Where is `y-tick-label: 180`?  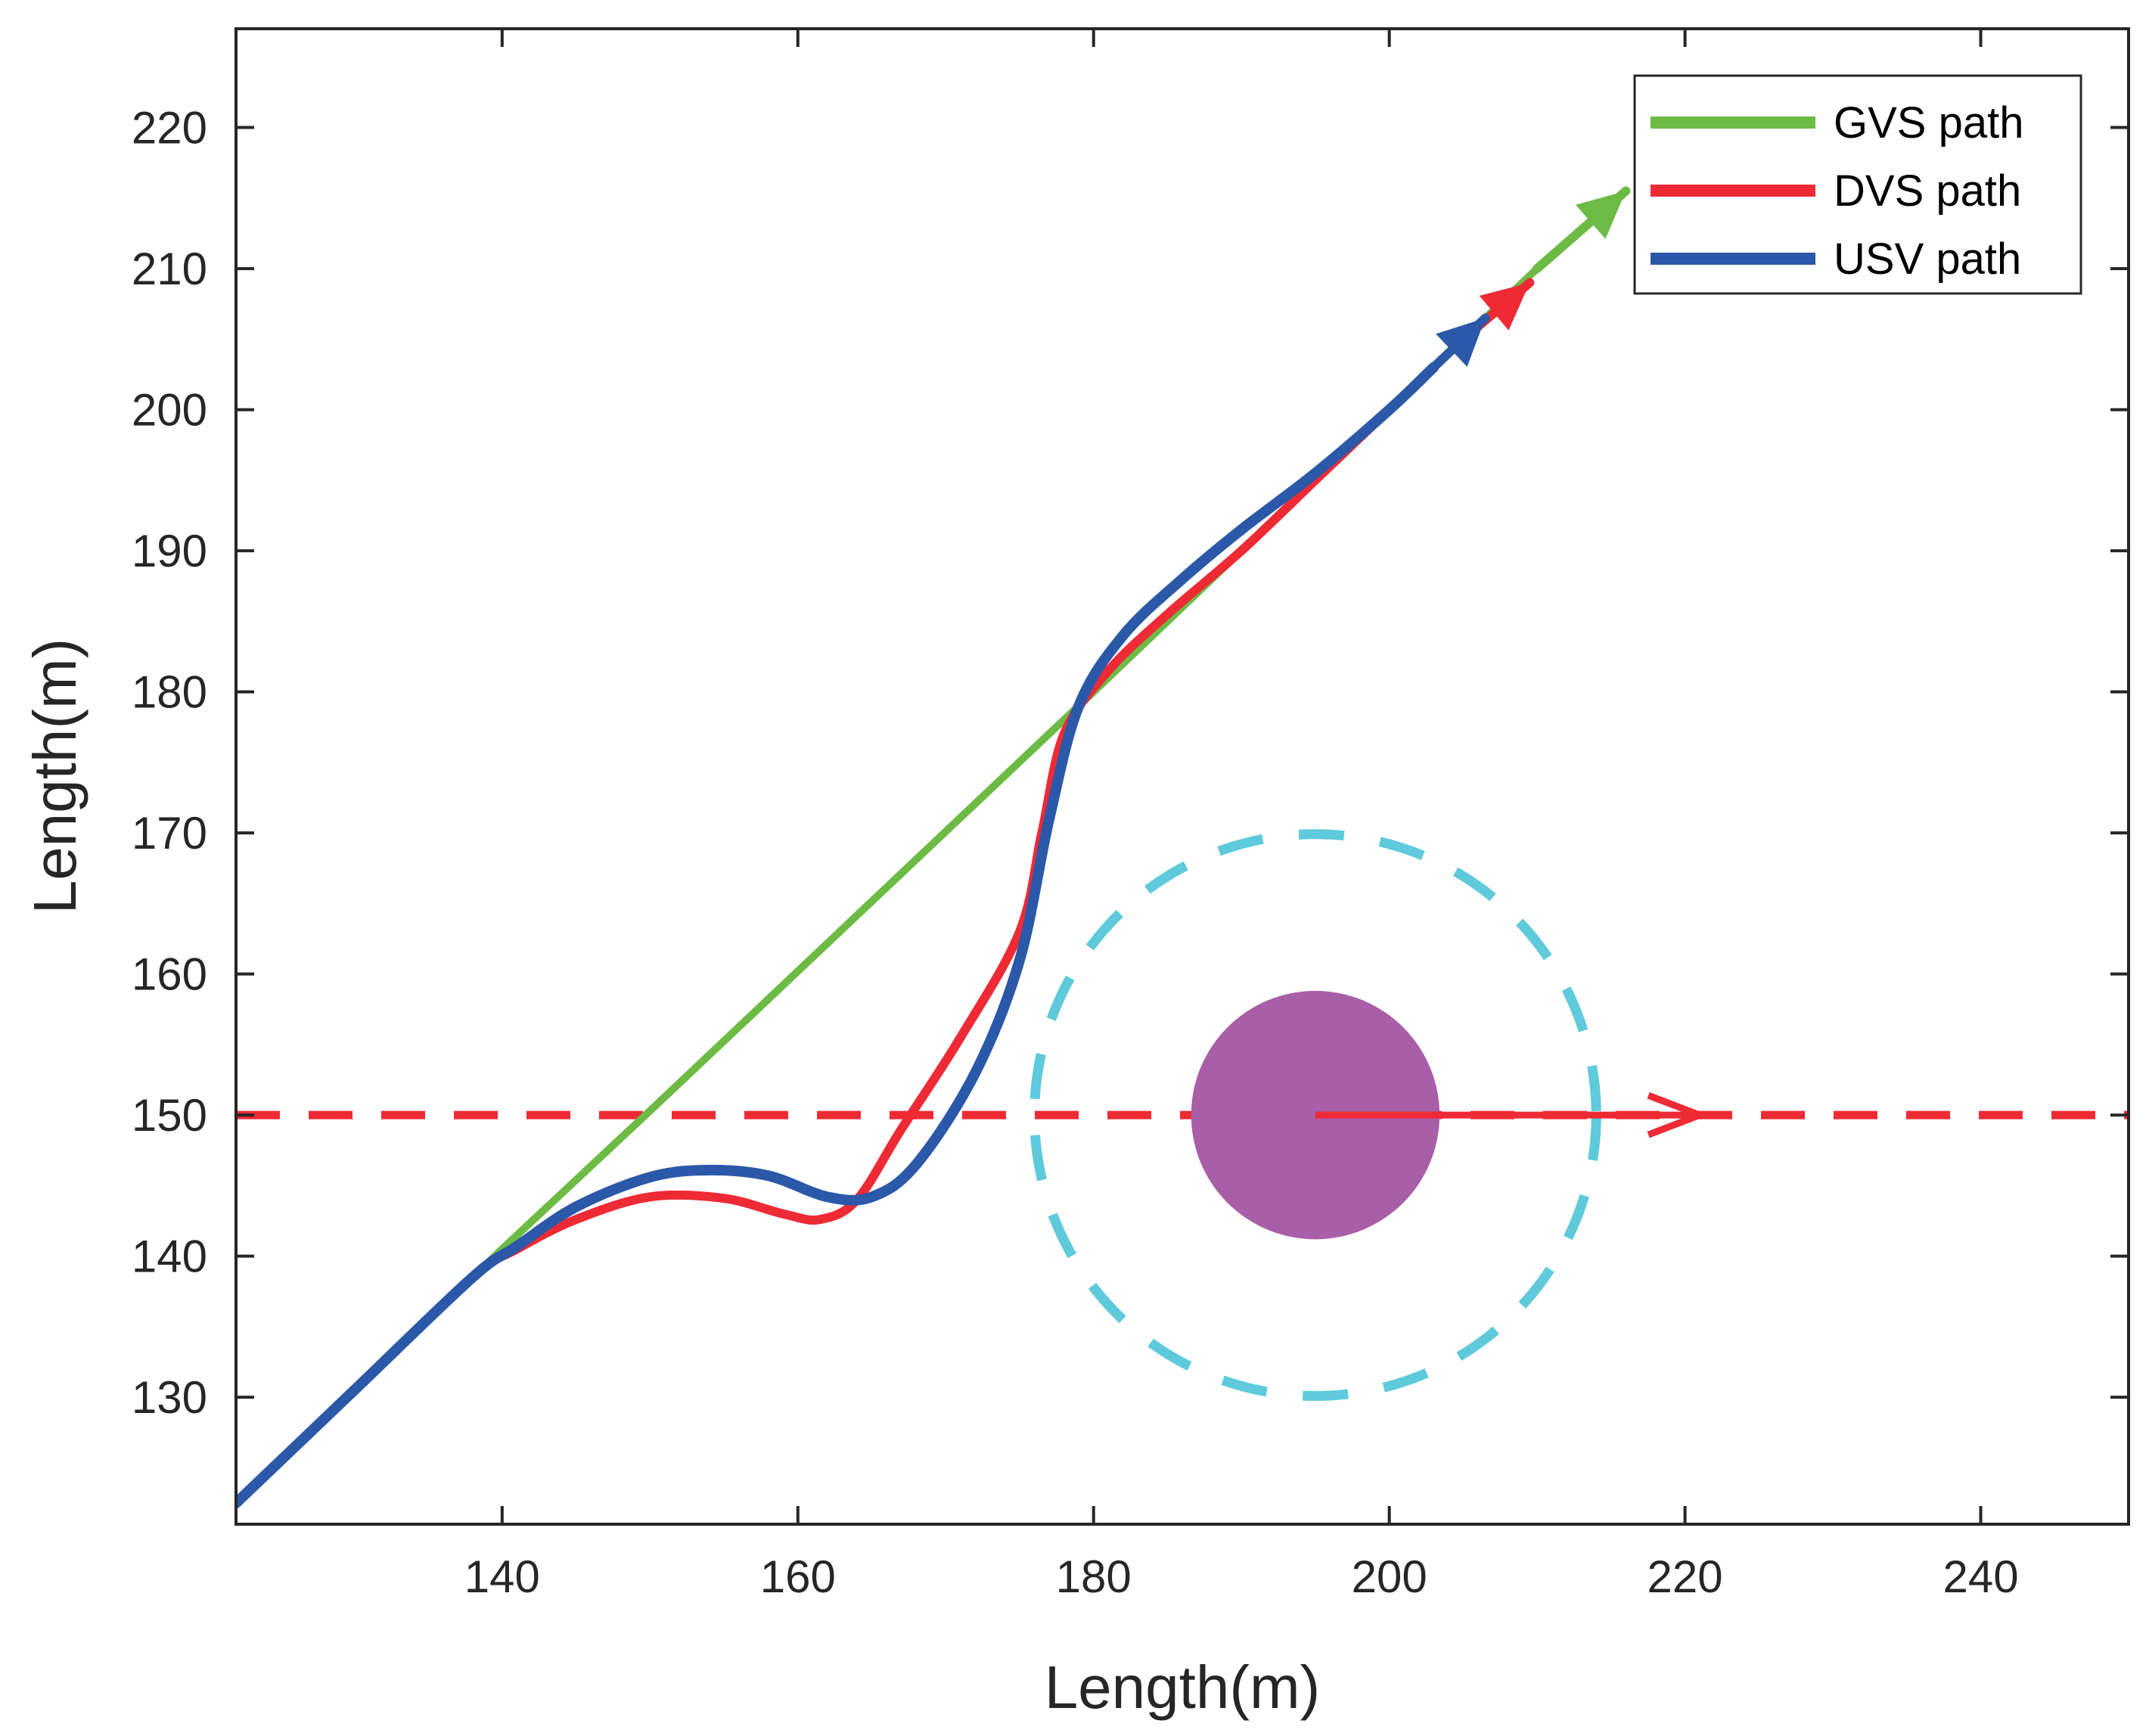
y-tick-label: 180 is located at coordinates (169, 692).